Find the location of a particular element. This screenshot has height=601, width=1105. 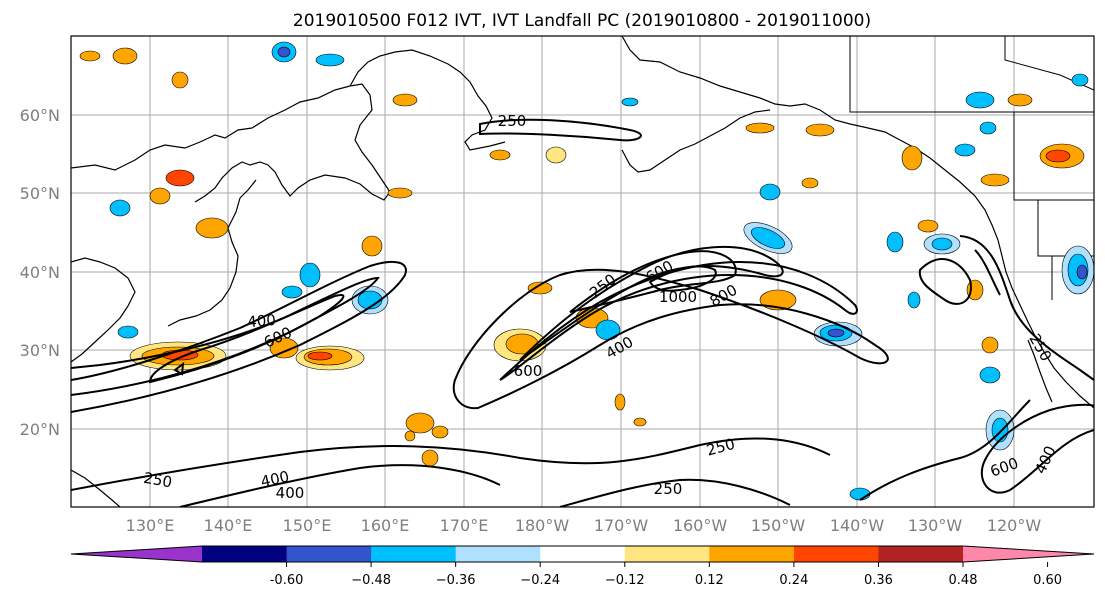

colorbar-outline is located at coordinates (582, 554).